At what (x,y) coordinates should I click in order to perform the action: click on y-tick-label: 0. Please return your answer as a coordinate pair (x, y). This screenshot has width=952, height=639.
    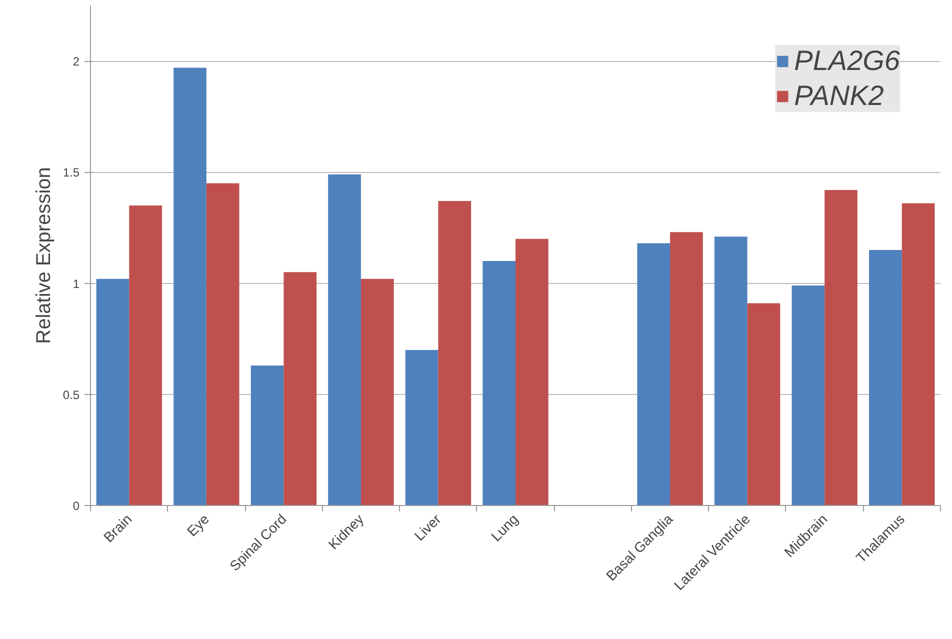
    Looking at the image, I should click on (76, 506).